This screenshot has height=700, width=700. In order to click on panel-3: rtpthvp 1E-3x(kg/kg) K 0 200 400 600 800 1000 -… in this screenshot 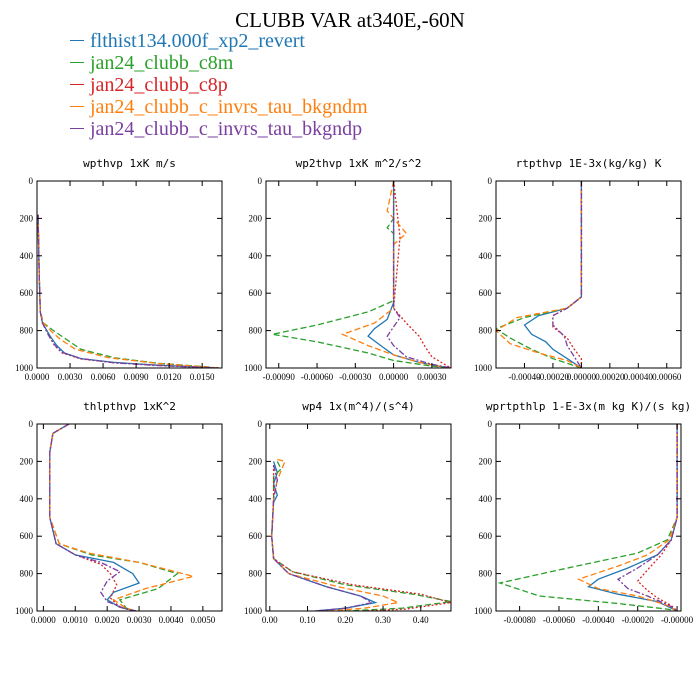, I will do `click(578, 269)`.